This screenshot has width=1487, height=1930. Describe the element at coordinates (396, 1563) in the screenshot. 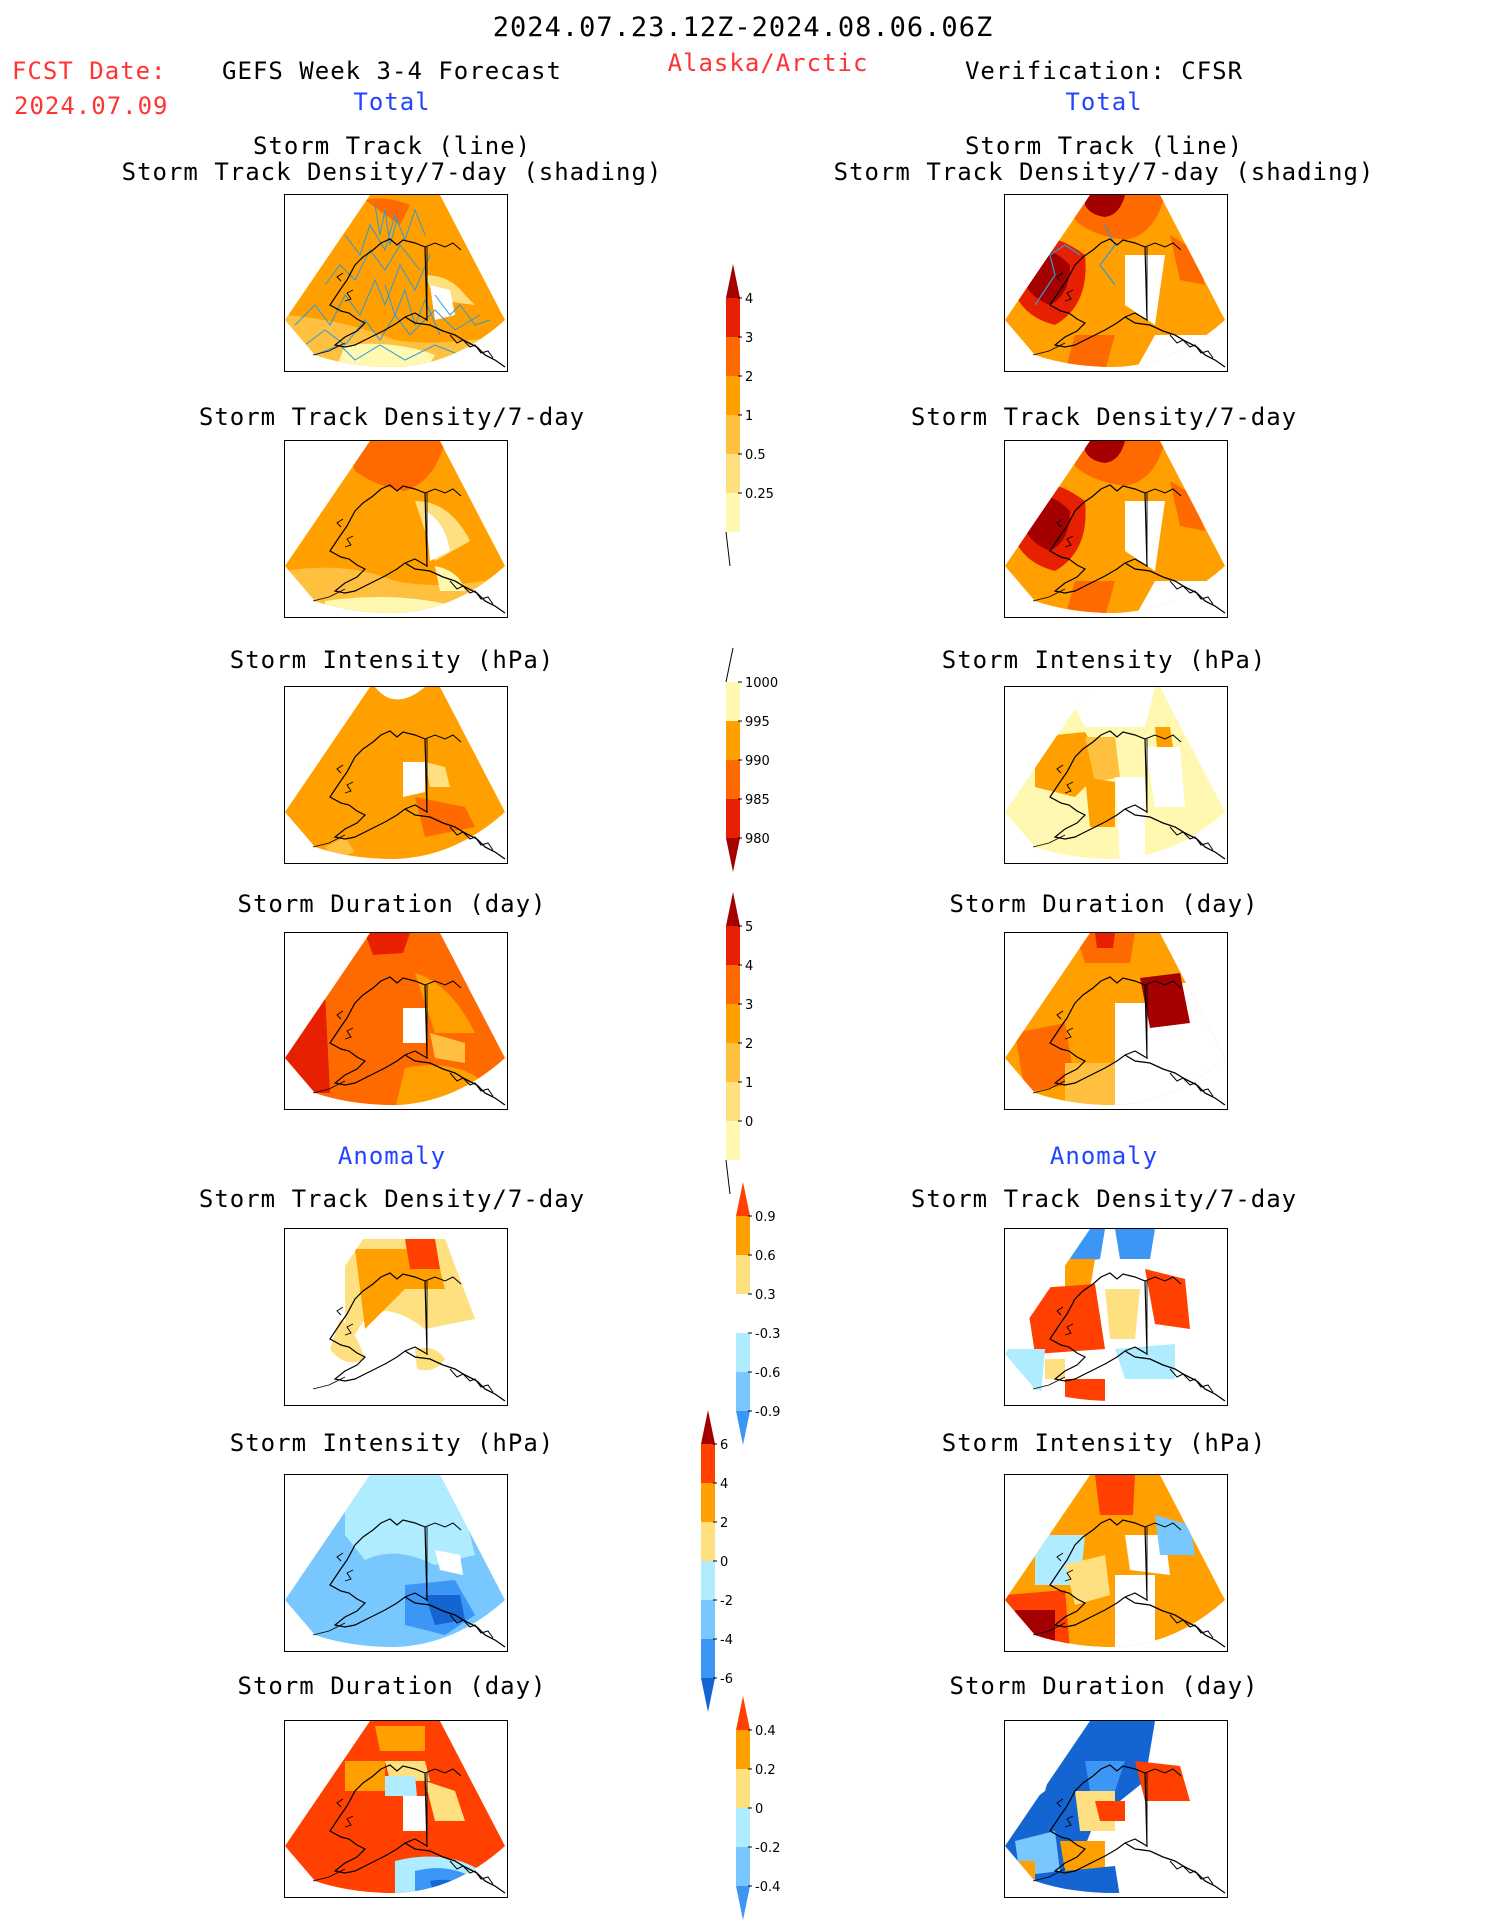

I see `map-gefs-intensity-anomaly` at that location.